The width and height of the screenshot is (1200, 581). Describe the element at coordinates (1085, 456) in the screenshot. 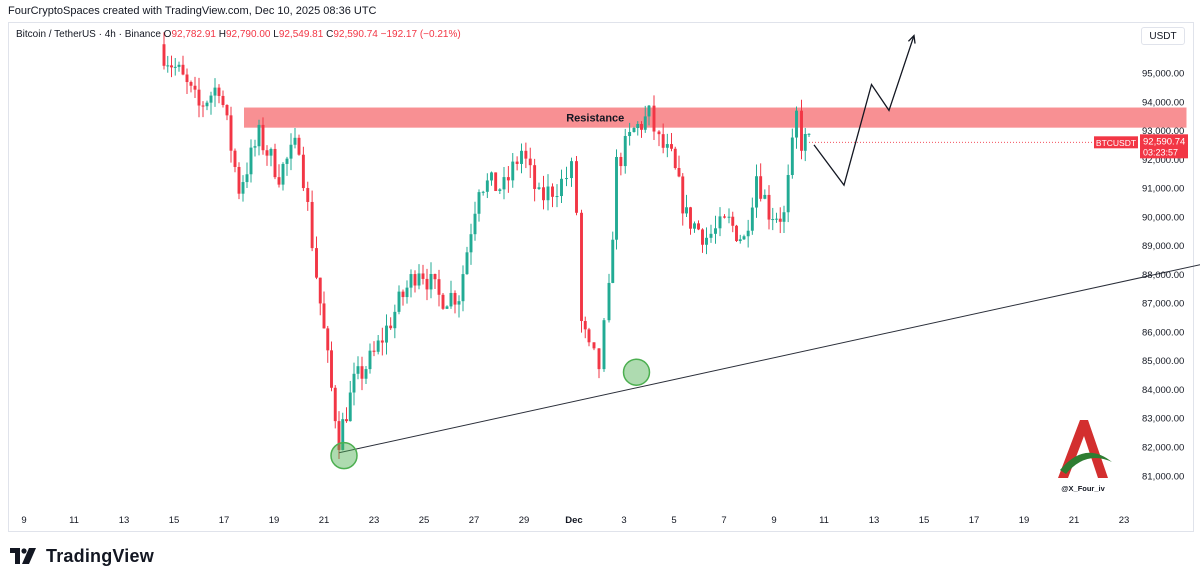

I see `watermark-logo: @X_Four_iv` at that location.